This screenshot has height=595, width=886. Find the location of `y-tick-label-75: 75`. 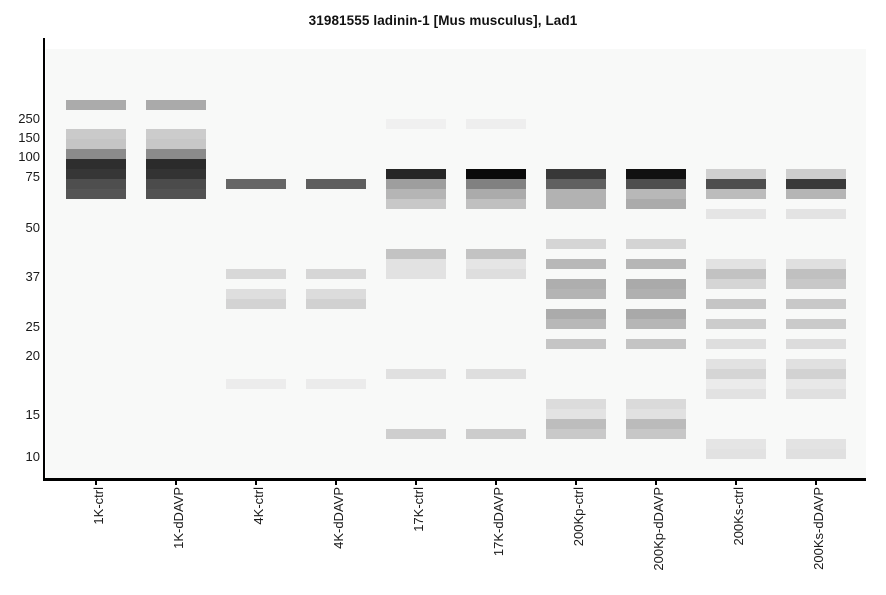

y-tick-label-75: 75 is located at coordinates (32, 176).